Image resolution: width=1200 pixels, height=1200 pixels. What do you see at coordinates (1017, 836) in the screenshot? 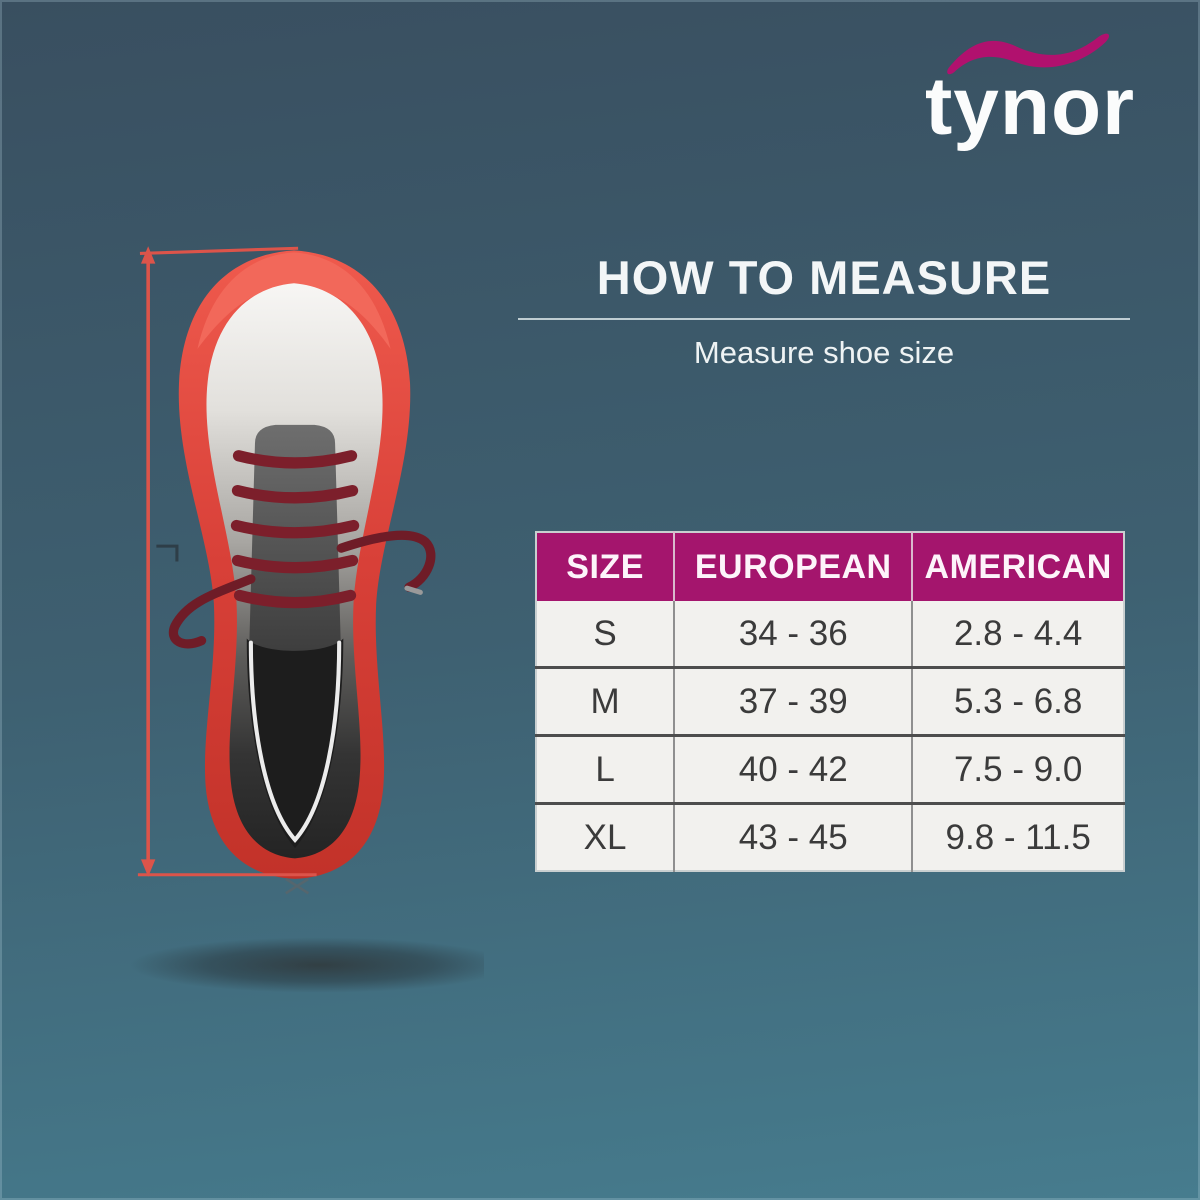
I see `cell-american: 9.8 - 11.5` at bounding box center [1017, 836].